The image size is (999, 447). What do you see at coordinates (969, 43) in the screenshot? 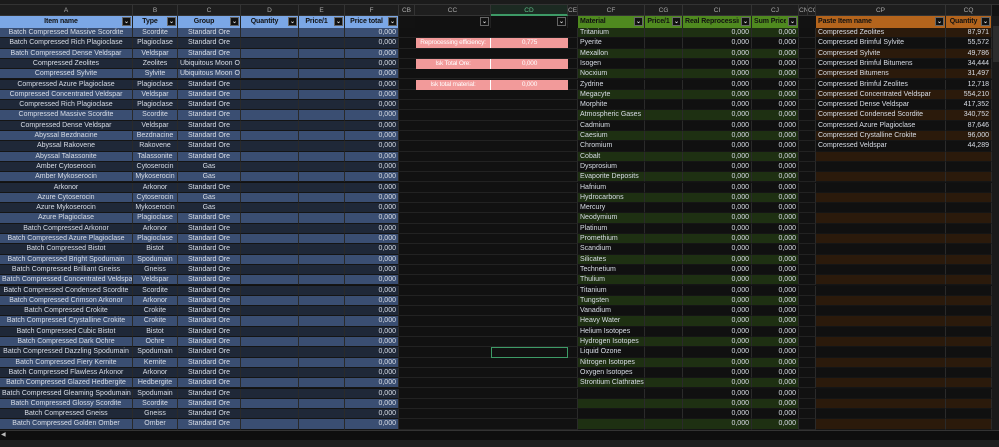
I see `table-cell: 55,572` at bounding box center [969, 43].